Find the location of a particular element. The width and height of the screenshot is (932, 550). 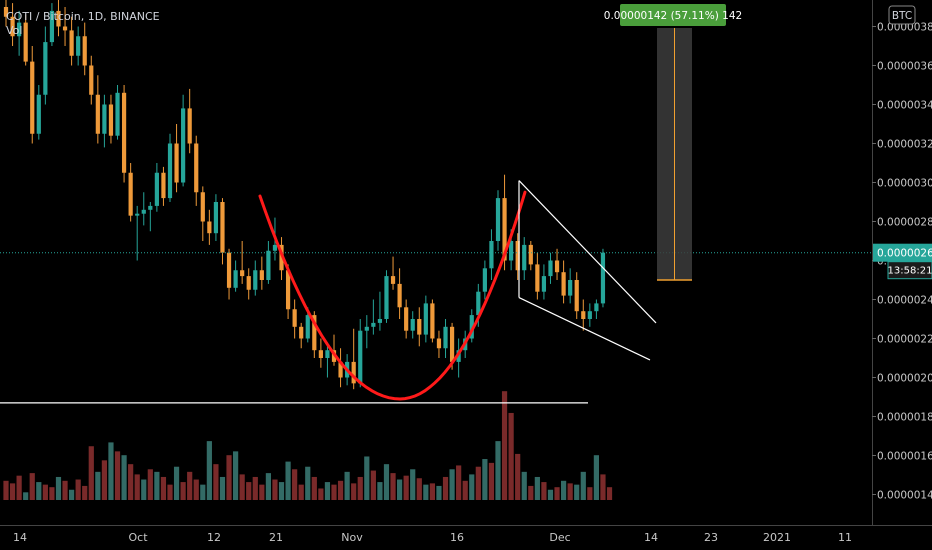

cup-curve is located at coordinates (392, 295).